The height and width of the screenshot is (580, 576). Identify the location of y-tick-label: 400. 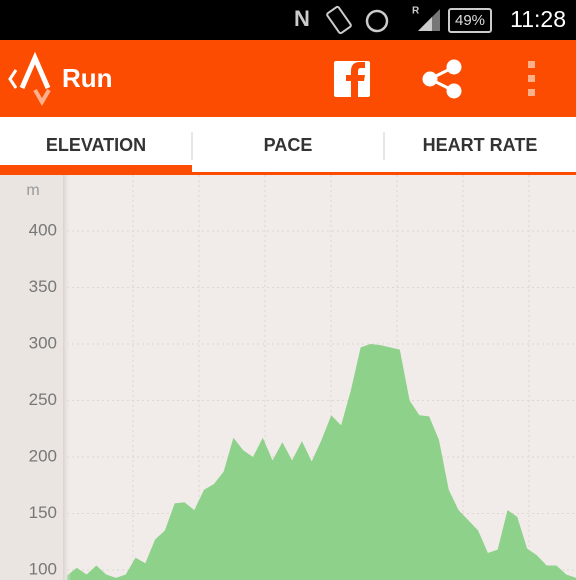
(43, 229).